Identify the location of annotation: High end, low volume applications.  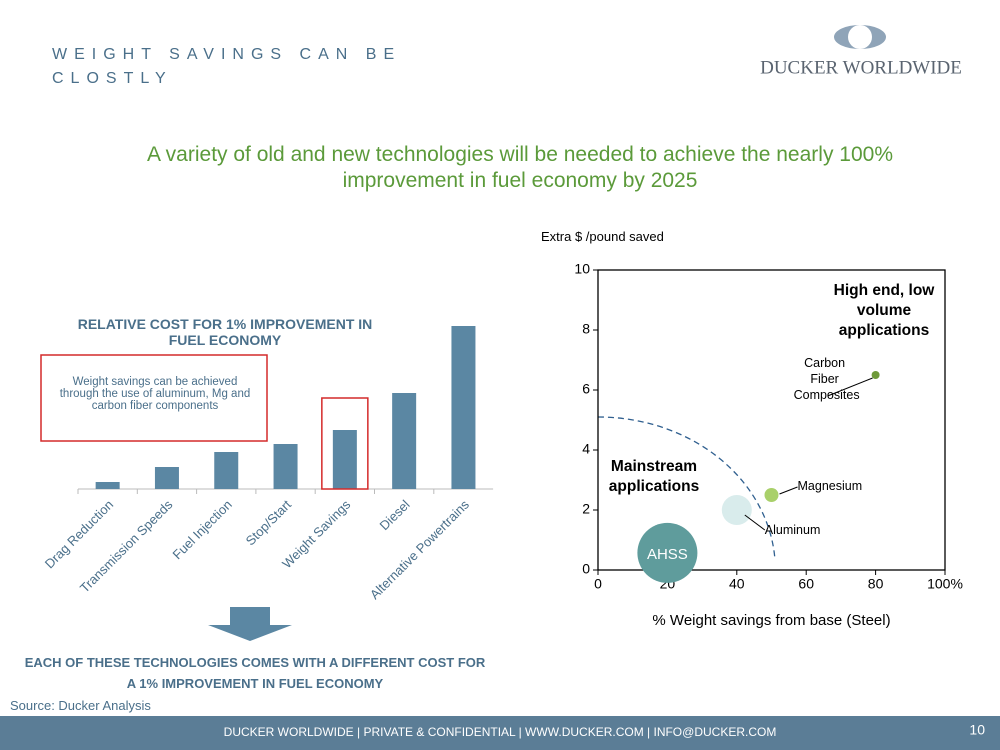
(884, 310).